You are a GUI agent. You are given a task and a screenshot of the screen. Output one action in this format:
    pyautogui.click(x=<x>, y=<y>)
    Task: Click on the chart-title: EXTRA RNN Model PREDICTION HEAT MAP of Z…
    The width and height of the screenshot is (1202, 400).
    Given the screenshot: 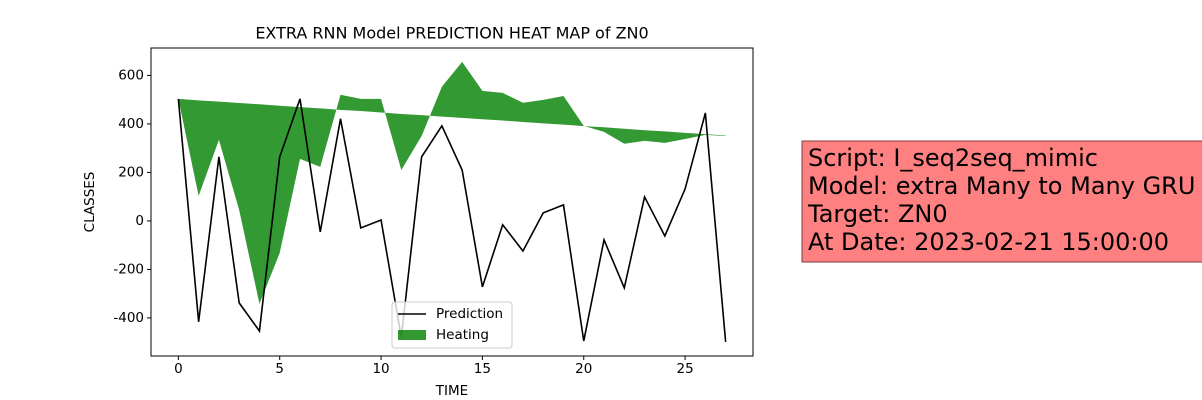 What is the action you would take?
    pyautogui.click(x=451, y=33)
    